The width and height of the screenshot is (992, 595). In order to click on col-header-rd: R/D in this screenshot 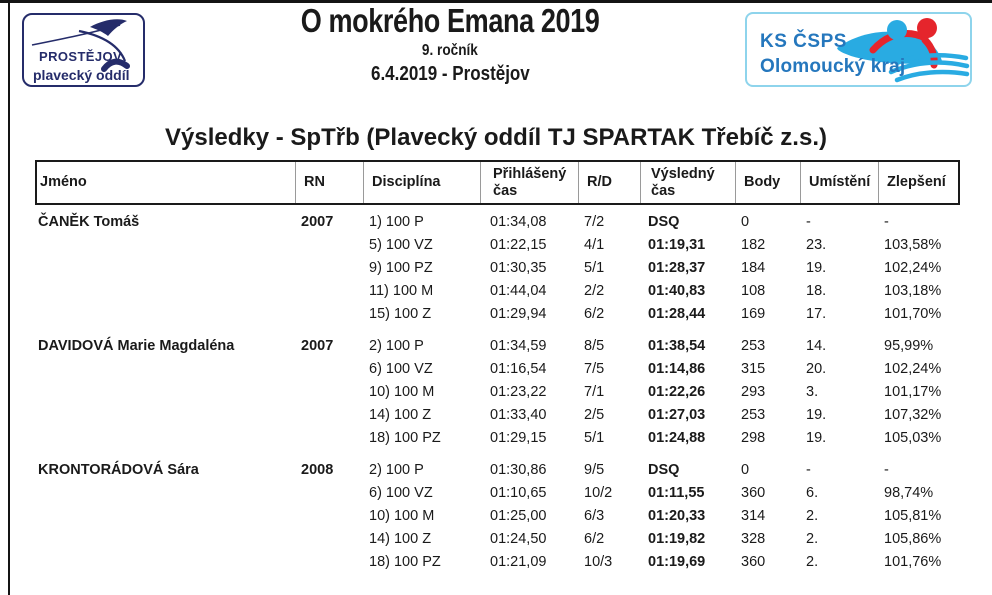, I will do `click(609, 182)`.